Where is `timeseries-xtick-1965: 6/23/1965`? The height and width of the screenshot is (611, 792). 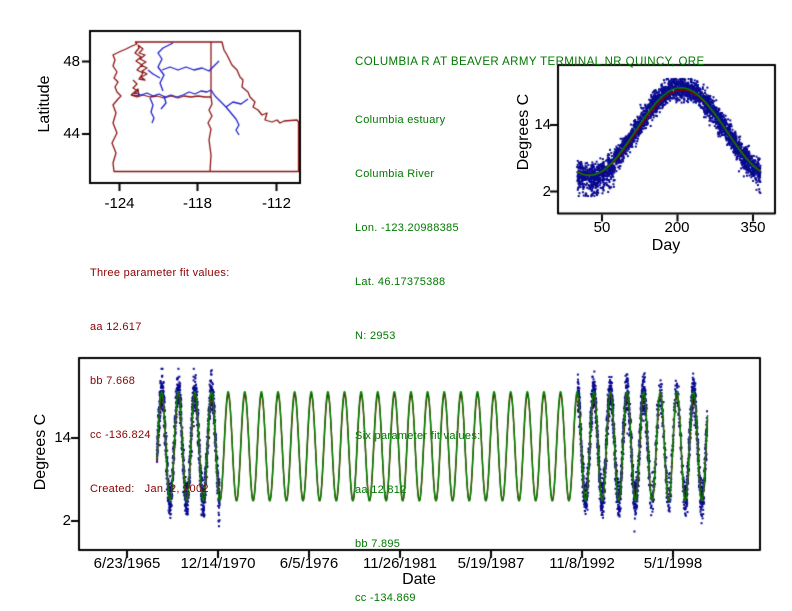
timeseries-xtick-1965: 6/23/1965 is located at coordinates (127, 563).